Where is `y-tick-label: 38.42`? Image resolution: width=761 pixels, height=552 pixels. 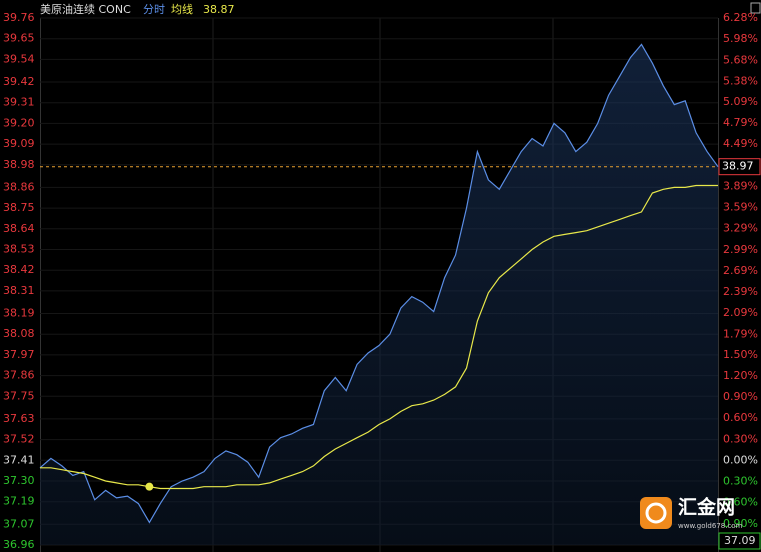 y-tick-label: 38.42 is located at coordinates (19, 269).